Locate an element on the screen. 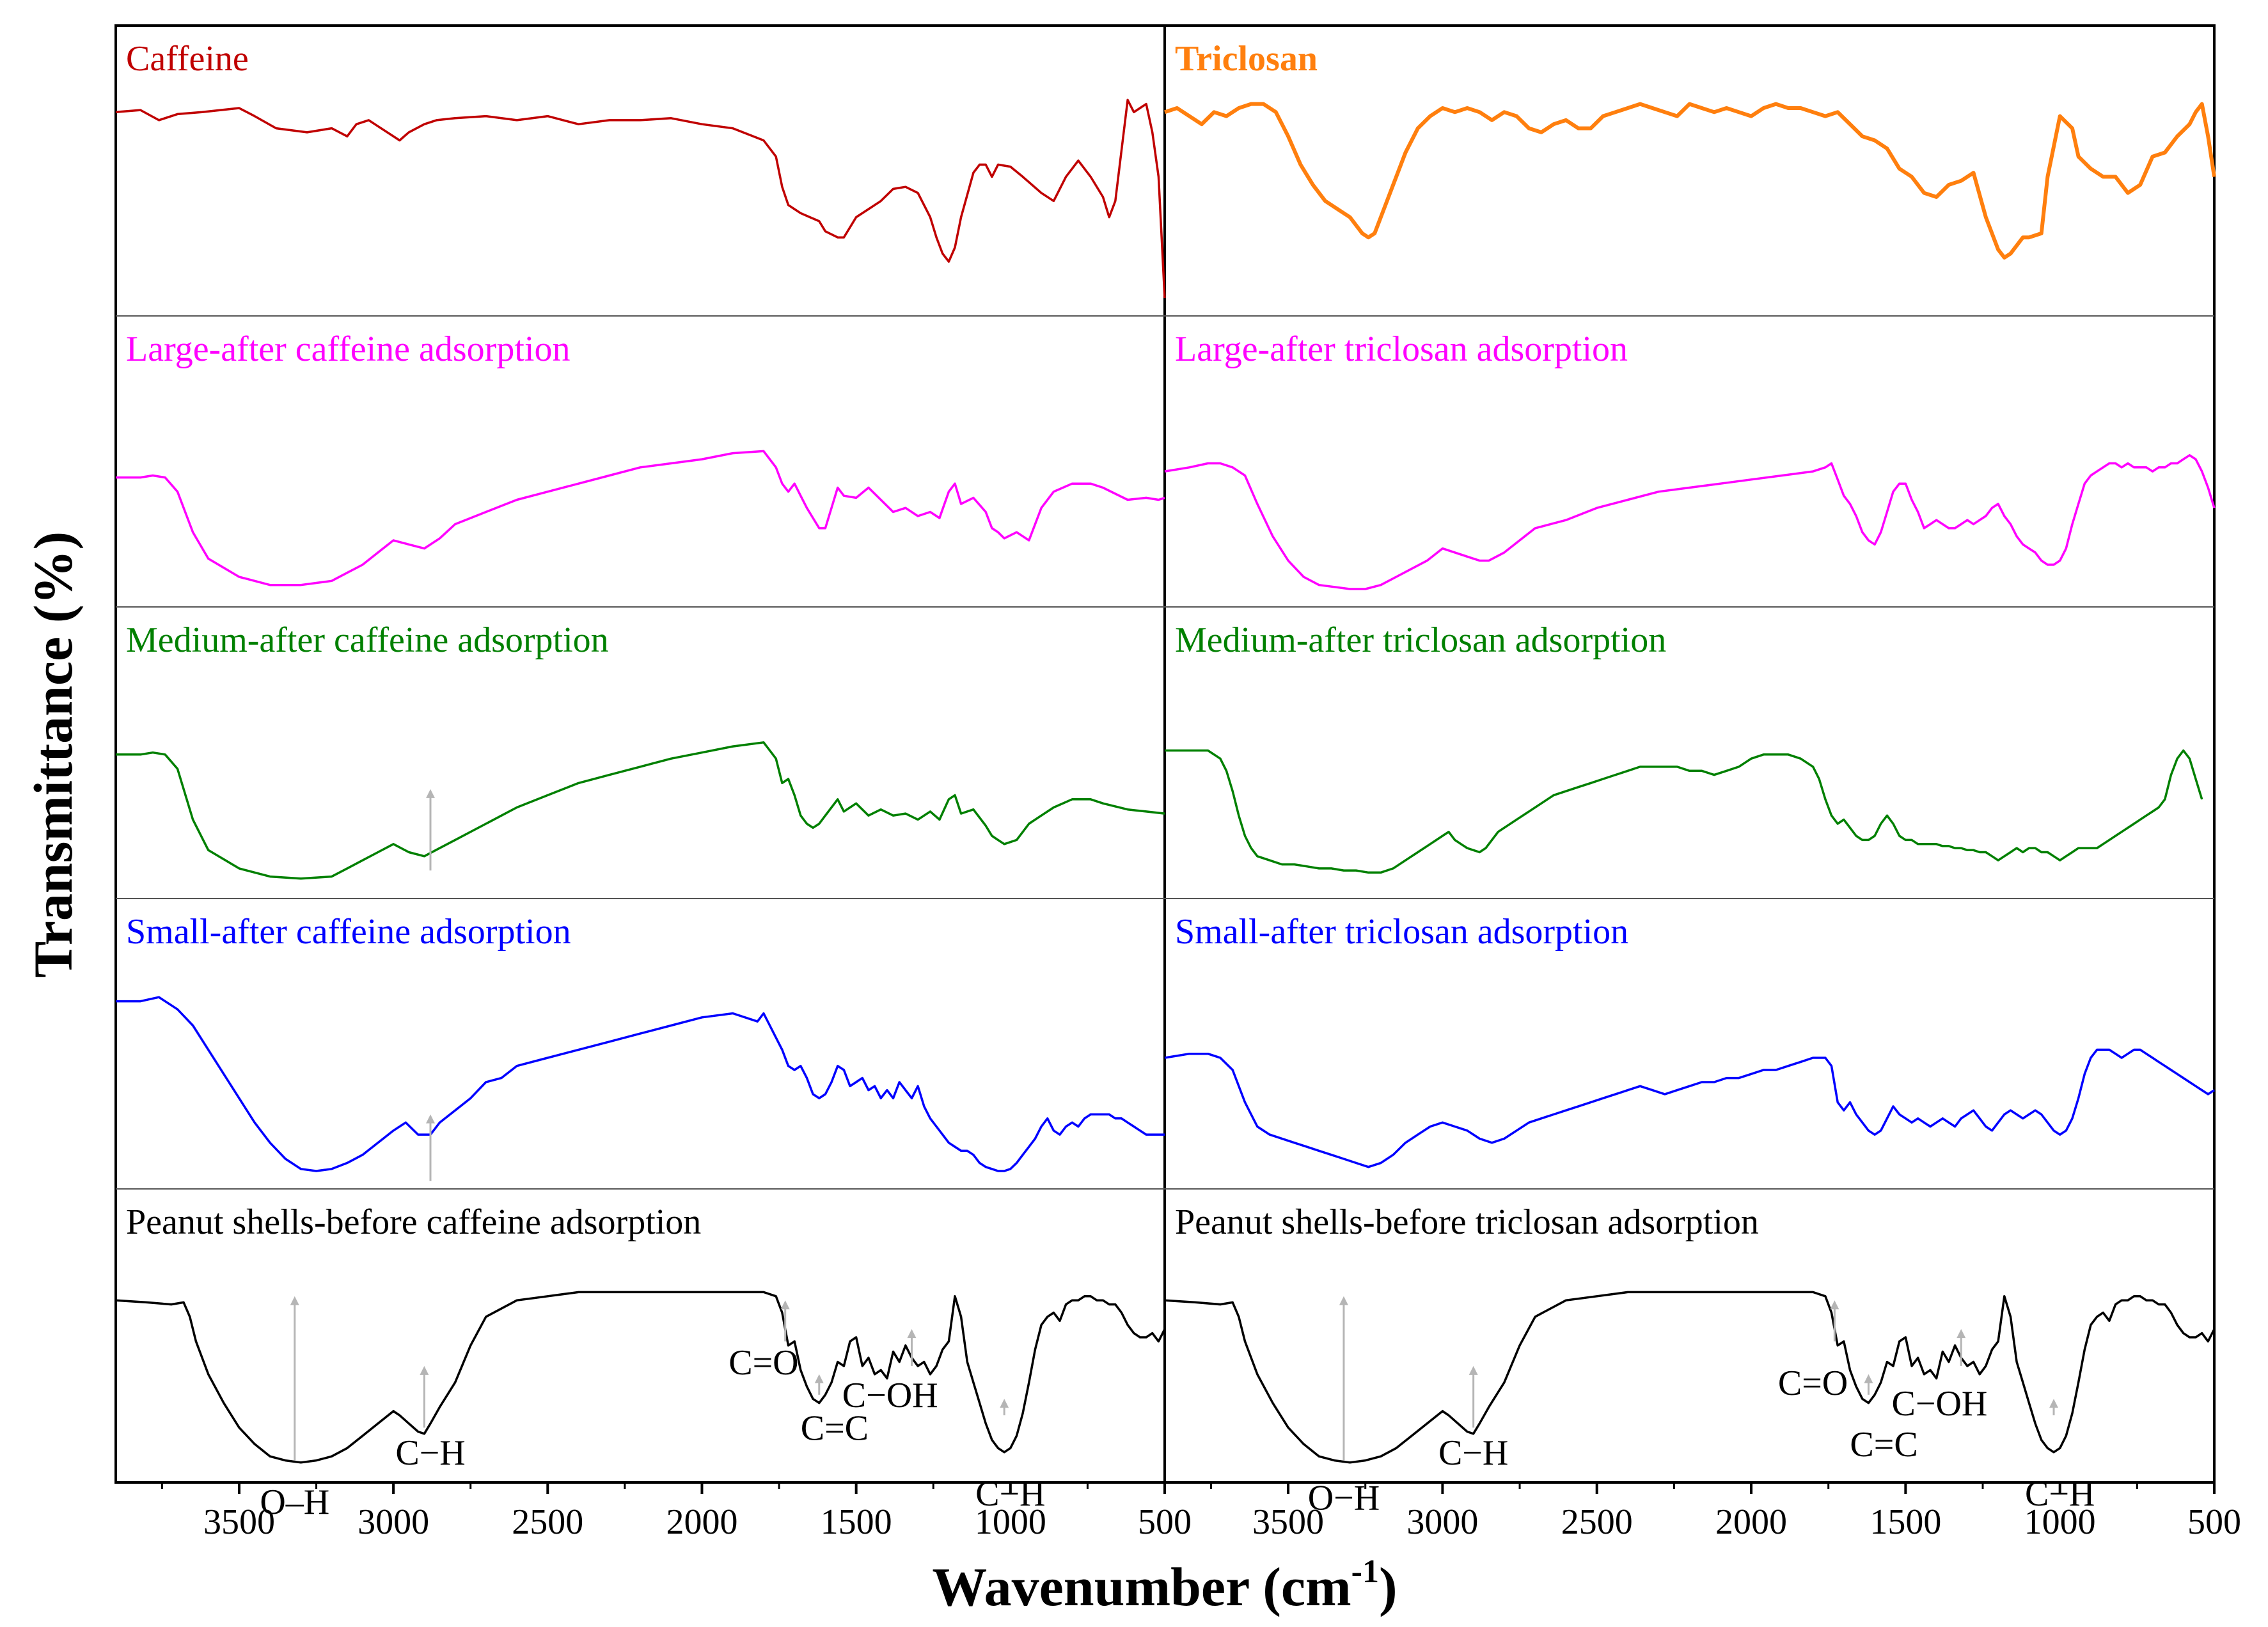 Image resolution: width=2268 pixels, height=1627 pixels. x-tick-label-0-5: 1000 is located at coordinates (1010, 1522).